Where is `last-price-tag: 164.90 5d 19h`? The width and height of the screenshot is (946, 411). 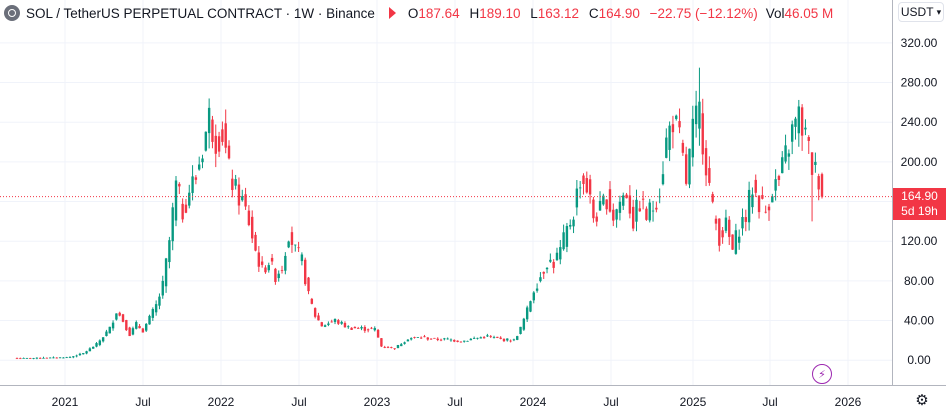
last-price-tag: 164.90 5d 19h is located at coordinates (919, 203).